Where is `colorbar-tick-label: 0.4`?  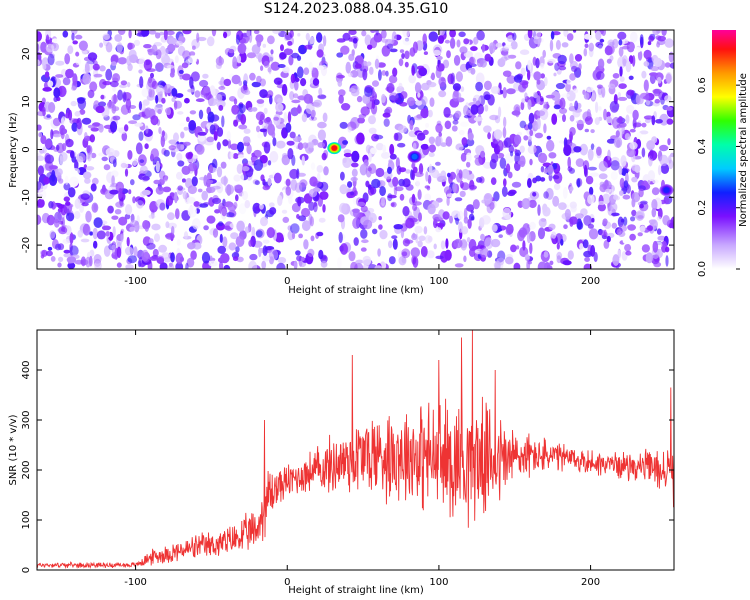
colorbar-tick-label: 0.4 is located at coordinates (702, 146).